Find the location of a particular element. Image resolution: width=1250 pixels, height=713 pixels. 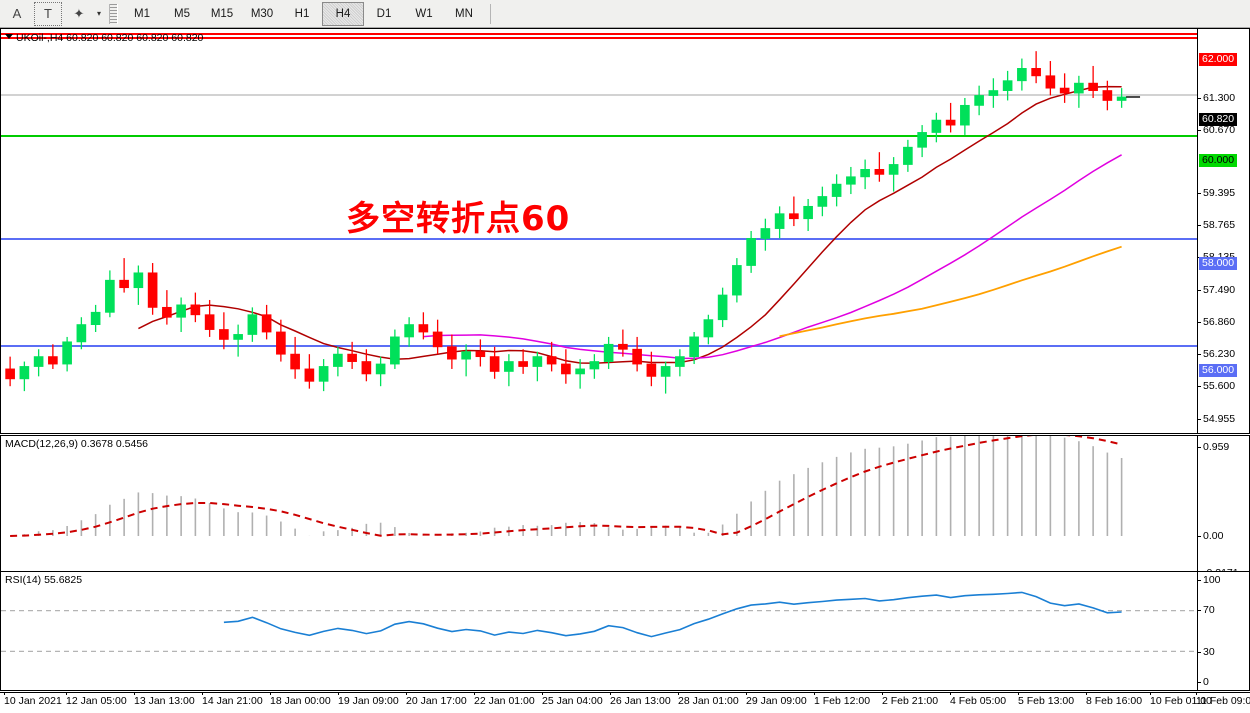

price-tick-label: 61.300 is located at coordinates (1219, 98).